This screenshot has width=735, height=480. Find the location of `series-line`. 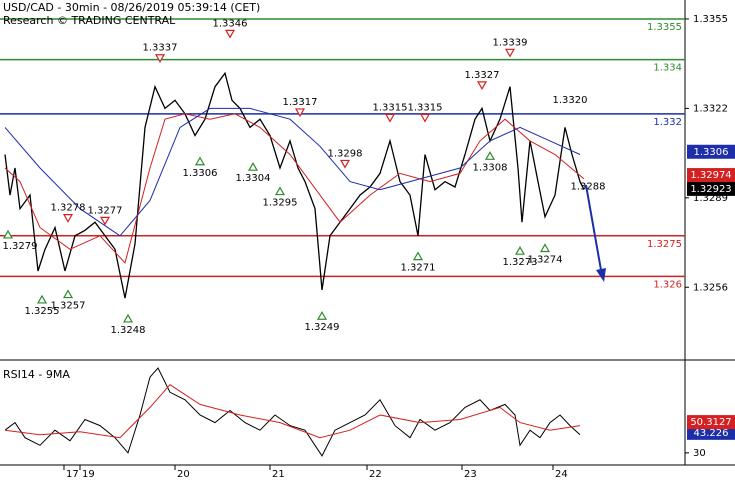

series-line is located at coordinates (292, 411).